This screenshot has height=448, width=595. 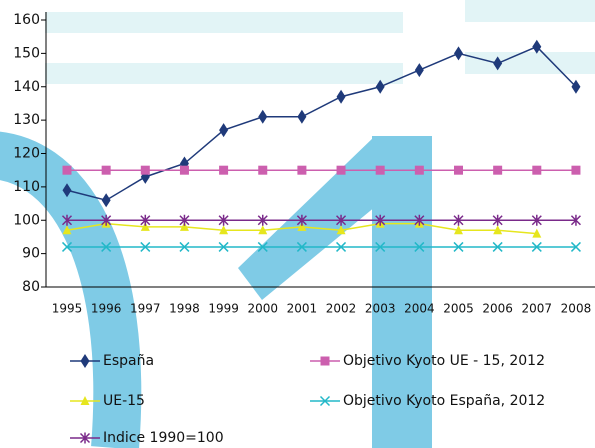 I want to click on x-tick-label: 1999, so click(x=223, y=309).